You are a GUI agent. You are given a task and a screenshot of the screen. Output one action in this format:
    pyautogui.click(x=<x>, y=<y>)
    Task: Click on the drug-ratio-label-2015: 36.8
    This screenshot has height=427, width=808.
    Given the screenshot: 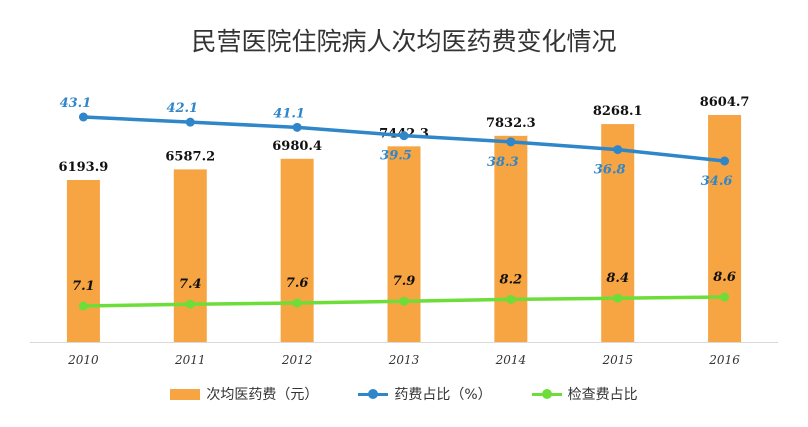 What is the action you would take?
    pyautogui.click(x=610, y=170)
    